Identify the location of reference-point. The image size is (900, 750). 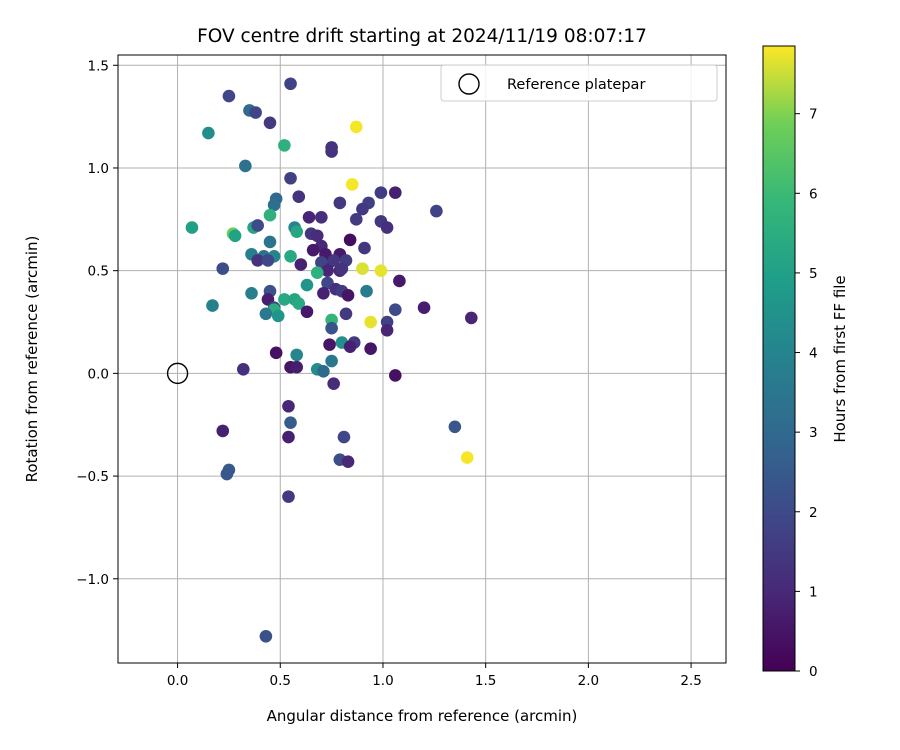
(177, 373).